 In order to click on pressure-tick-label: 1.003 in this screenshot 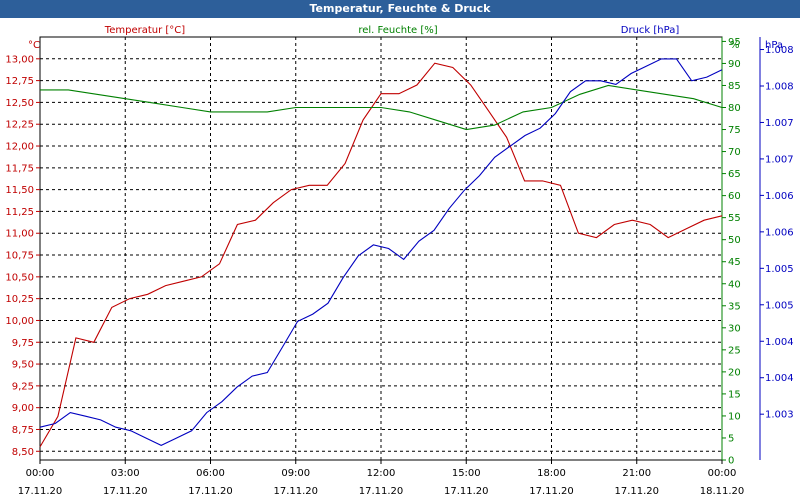, I will do `click(779, 415)`.